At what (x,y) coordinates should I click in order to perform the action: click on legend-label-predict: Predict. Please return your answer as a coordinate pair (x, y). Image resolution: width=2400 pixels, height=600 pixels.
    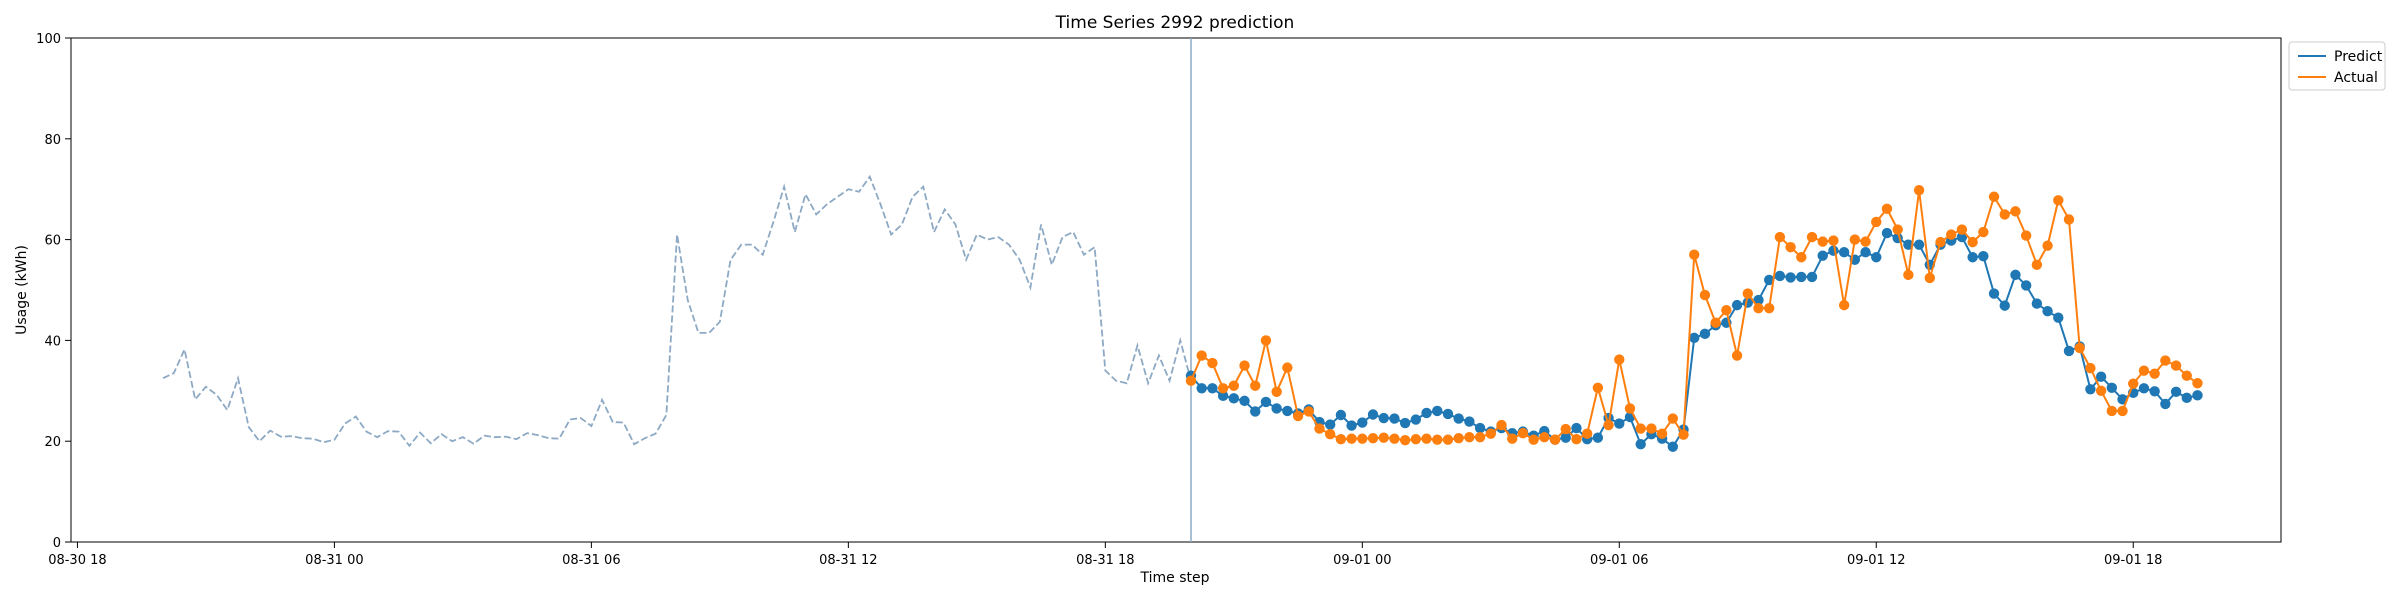
    Looking at the image, I should click on (2358, 57).